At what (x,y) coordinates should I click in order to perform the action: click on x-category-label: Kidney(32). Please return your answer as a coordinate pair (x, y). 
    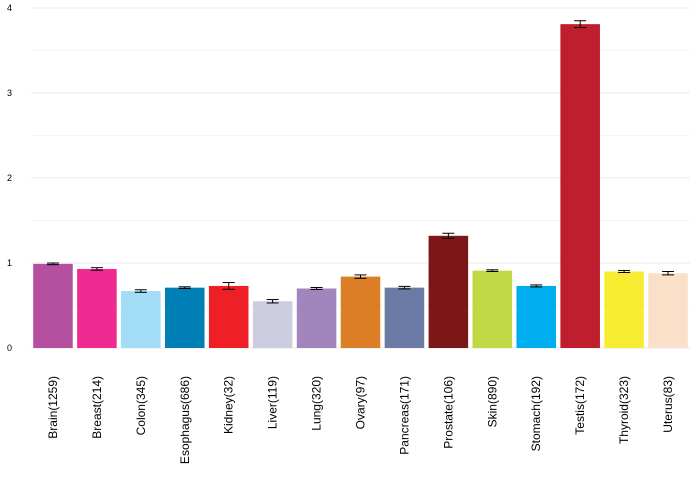
    Looking at the image, I should click on (229, 405).